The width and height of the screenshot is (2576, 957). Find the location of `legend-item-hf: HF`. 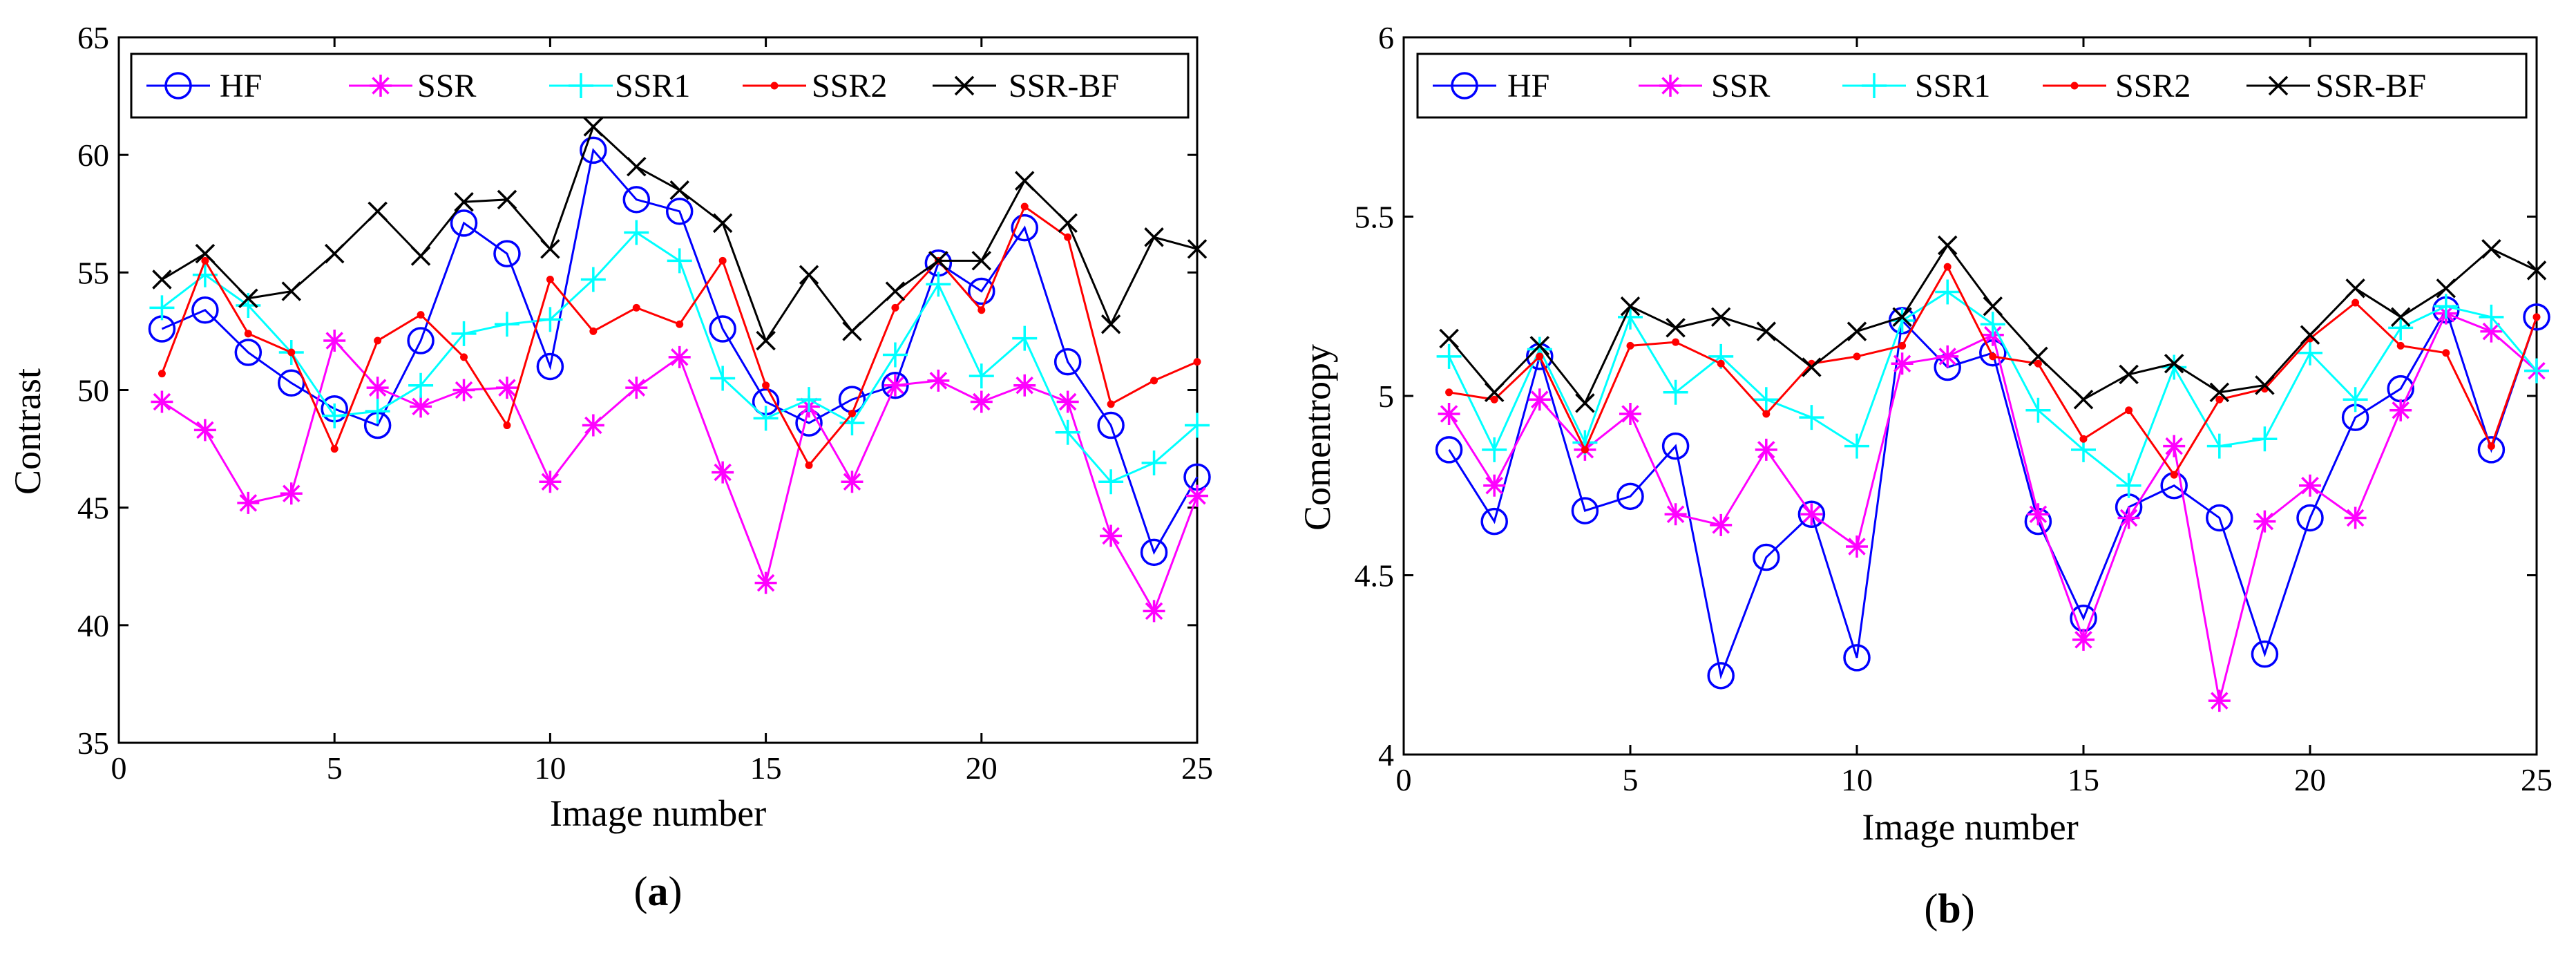

legend-item-hf: HF is located at coordinates (204, 86).